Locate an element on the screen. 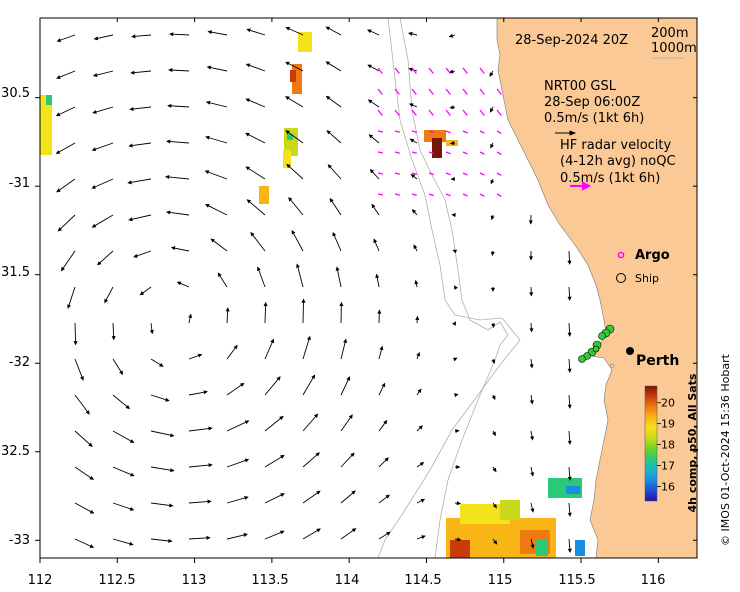  model-time-label: 28-Sep 06:00Z is located at coordinates (592, 102).